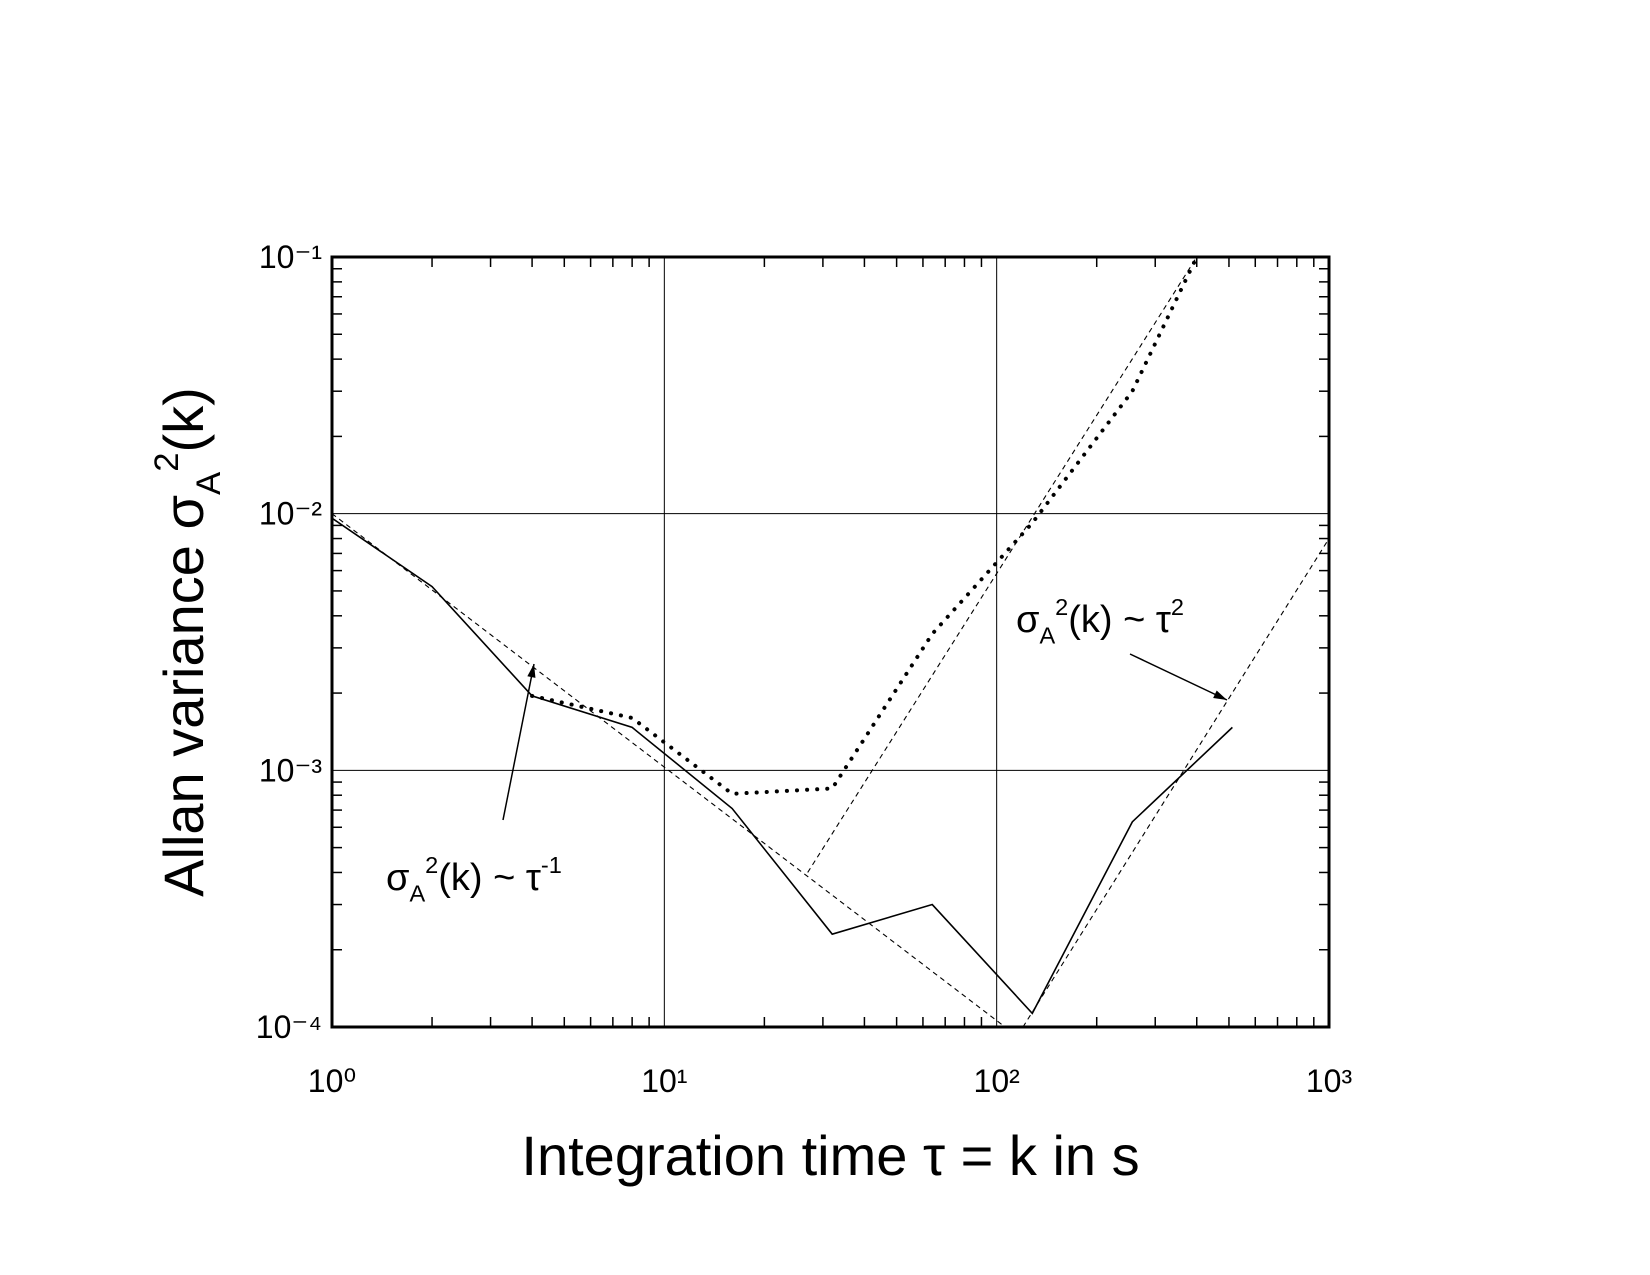 Image resolution: width=1650 pixels, height=1275 pixels. What do you see at coordinates (551, 865) in the screenshot?
I see `label-part: -1` at bounding box center [551, 865].